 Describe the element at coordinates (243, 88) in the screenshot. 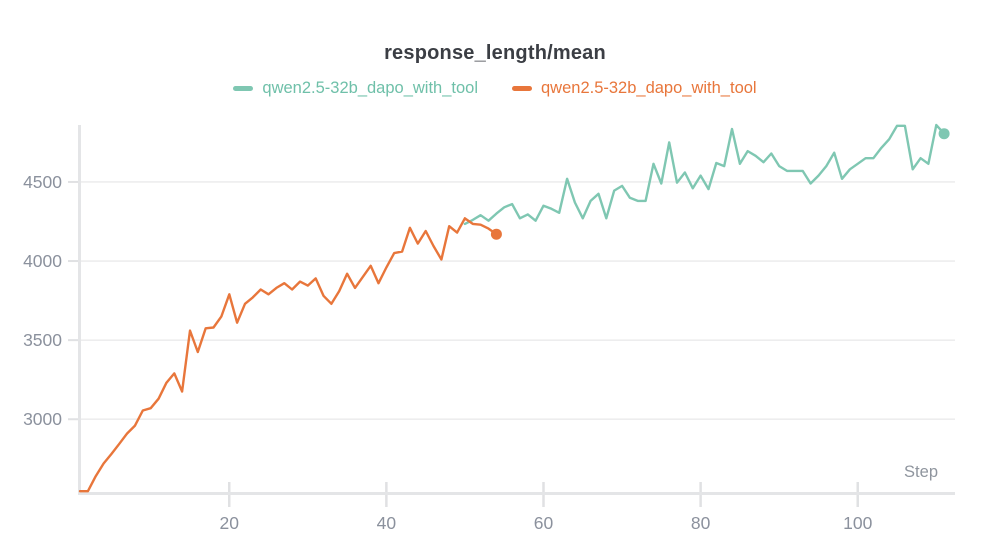

I see `legend-swatch-teal-icon` at that location.